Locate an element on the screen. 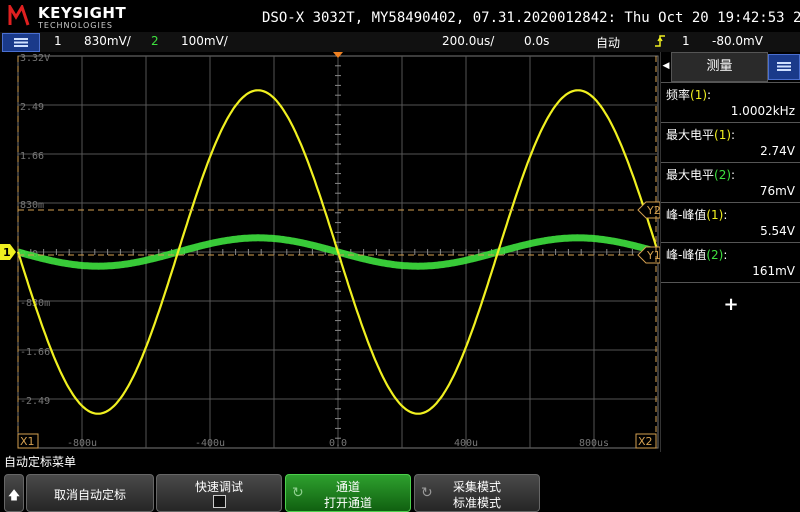  x-axis-label: 0.0 is located at coordinates (338, 443).